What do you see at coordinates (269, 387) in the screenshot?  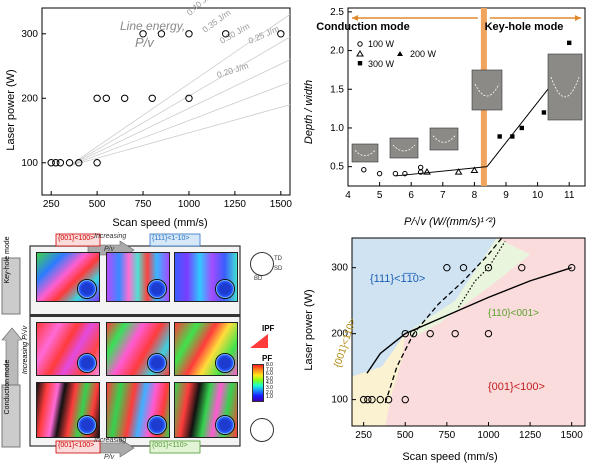 I see `pf-scale-value: 3.0` at bounding box center [269, 387].